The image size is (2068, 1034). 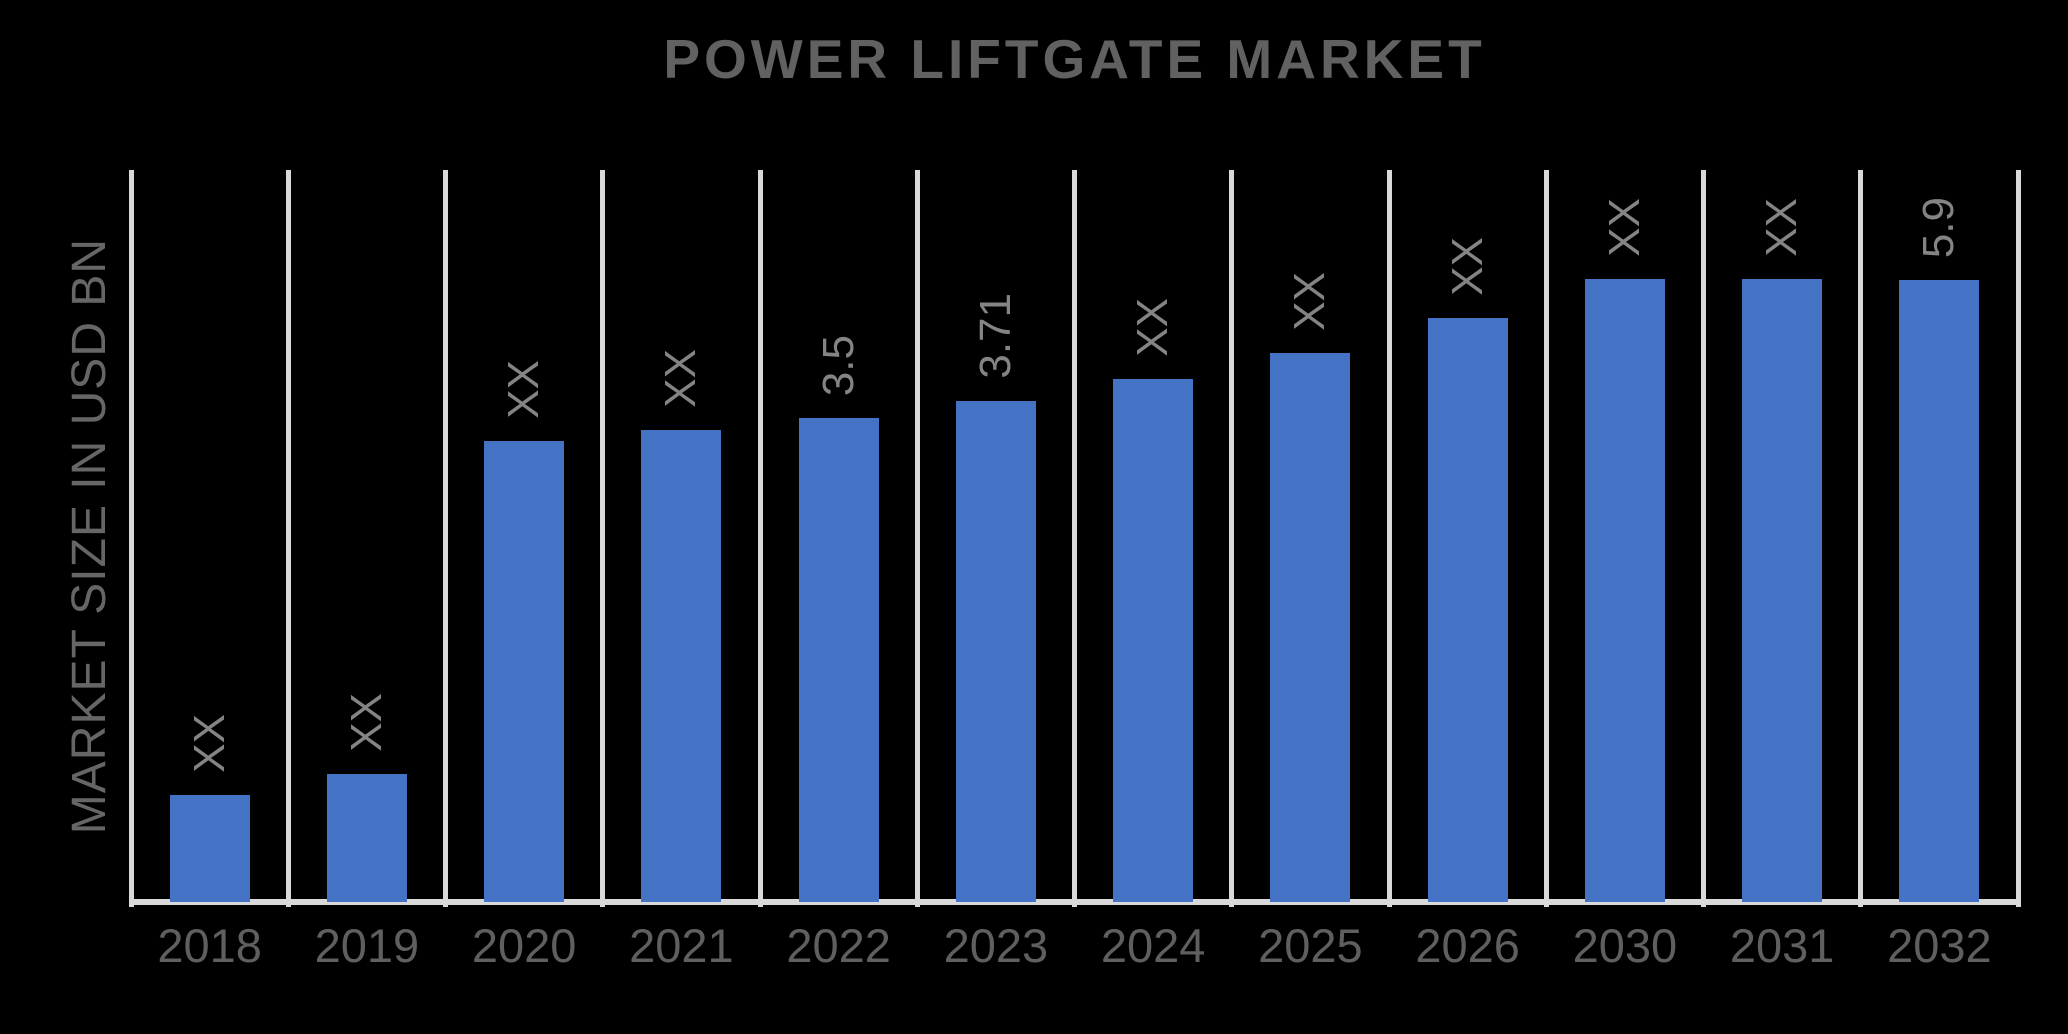 What do you see at coordinates (838, 945) in the screenshot?
I see `x-tick-label-2022: 2022` at bounding box center [838, 945].